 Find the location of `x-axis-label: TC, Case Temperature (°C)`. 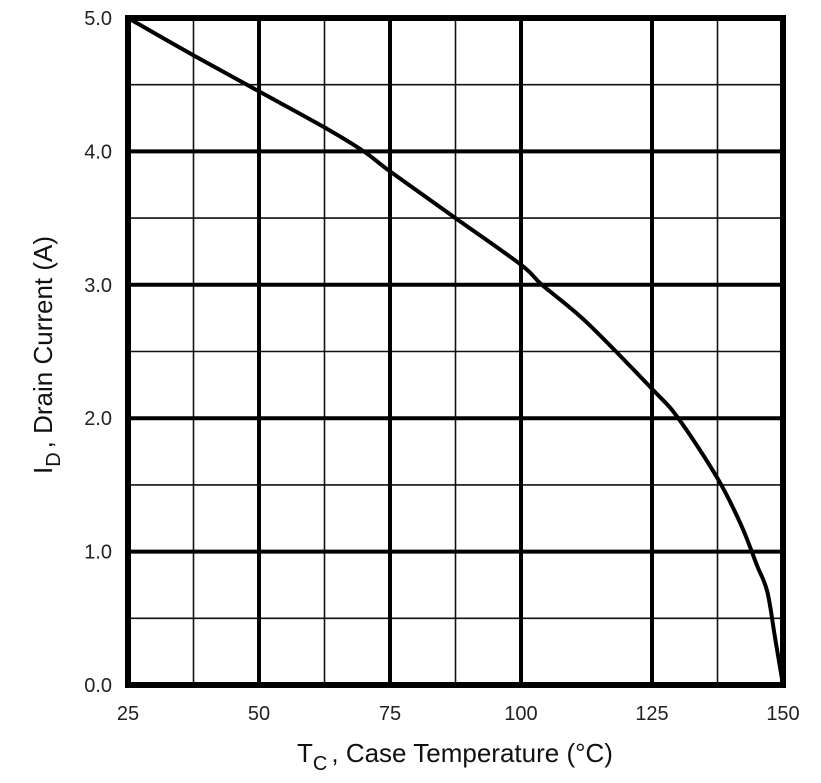

x-axis-label: TC, Case Temperature (°C) is located at coordinates (455, 756).